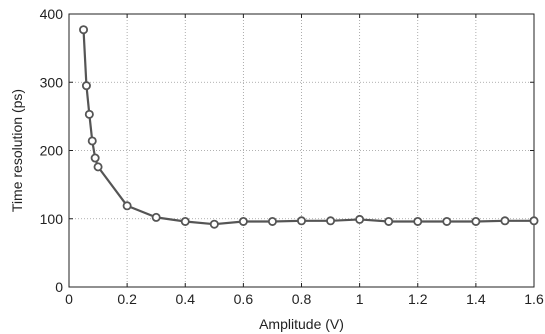 The width and height of the screenshot is (545, 334). I want to click on y-tick-label: 300, so click(52, 82).